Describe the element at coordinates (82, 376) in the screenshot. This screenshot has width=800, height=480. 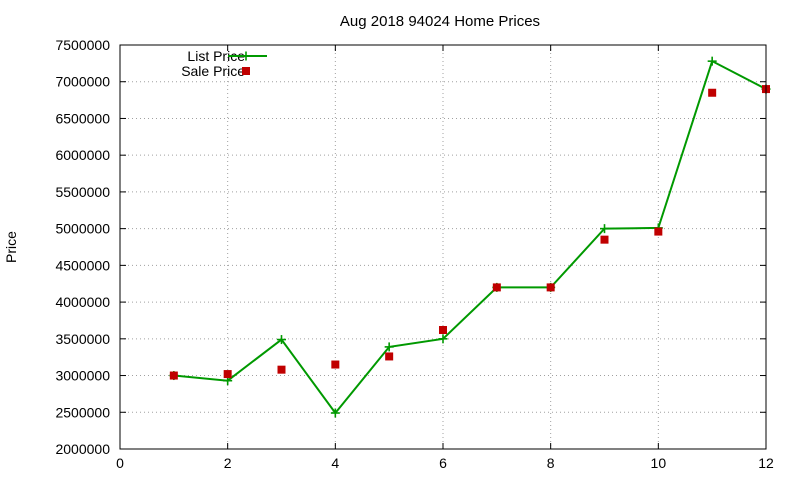
I see `y-tick-label: 3000000` at that location.